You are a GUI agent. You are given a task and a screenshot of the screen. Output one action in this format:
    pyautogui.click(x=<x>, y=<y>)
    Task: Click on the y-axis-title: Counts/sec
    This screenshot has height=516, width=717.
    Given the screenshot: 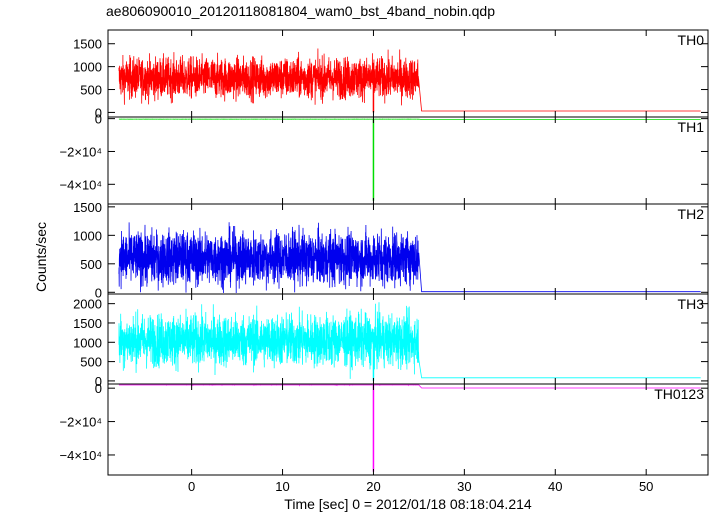 What is the action you would take?
    pyautogui.click(x=41, y=257)
    